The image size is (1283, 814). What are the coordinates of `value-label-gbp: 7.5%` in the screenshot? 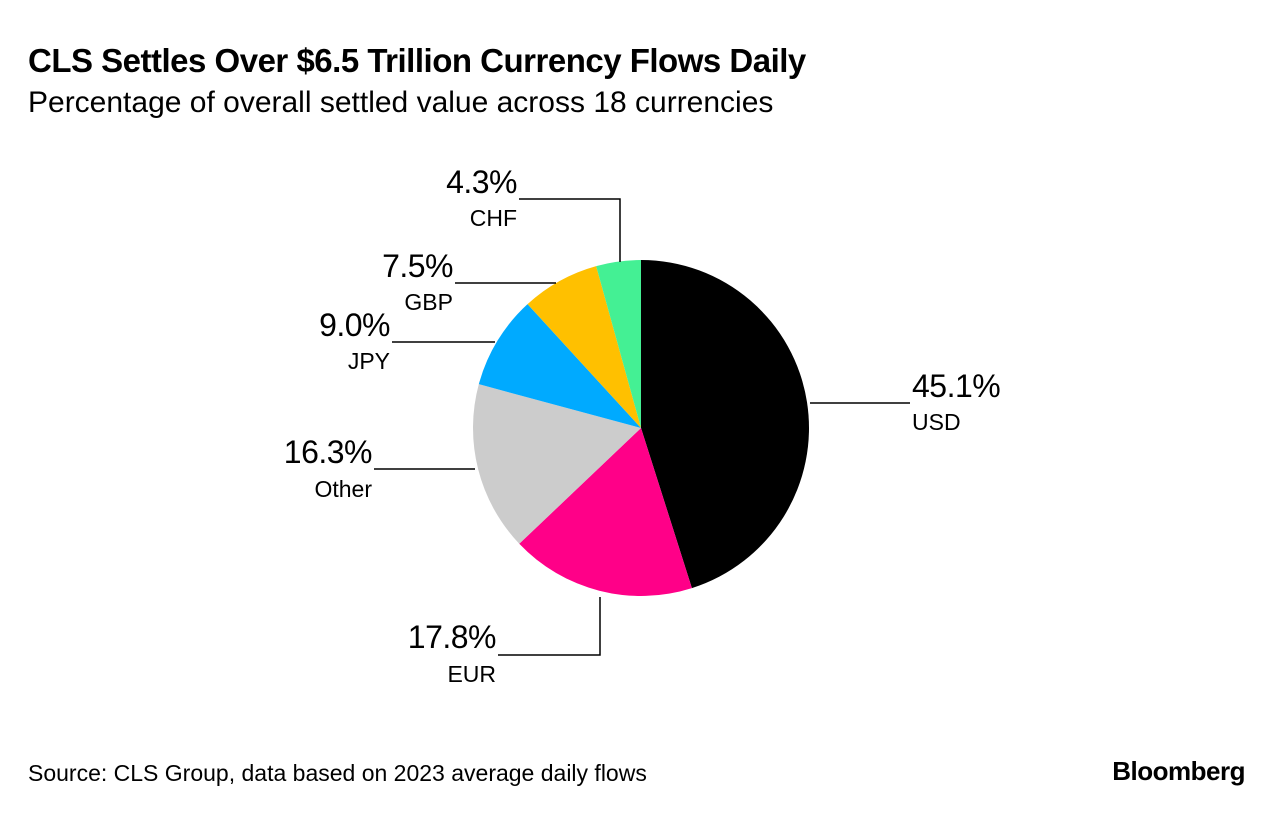 It's located at (417, 266).